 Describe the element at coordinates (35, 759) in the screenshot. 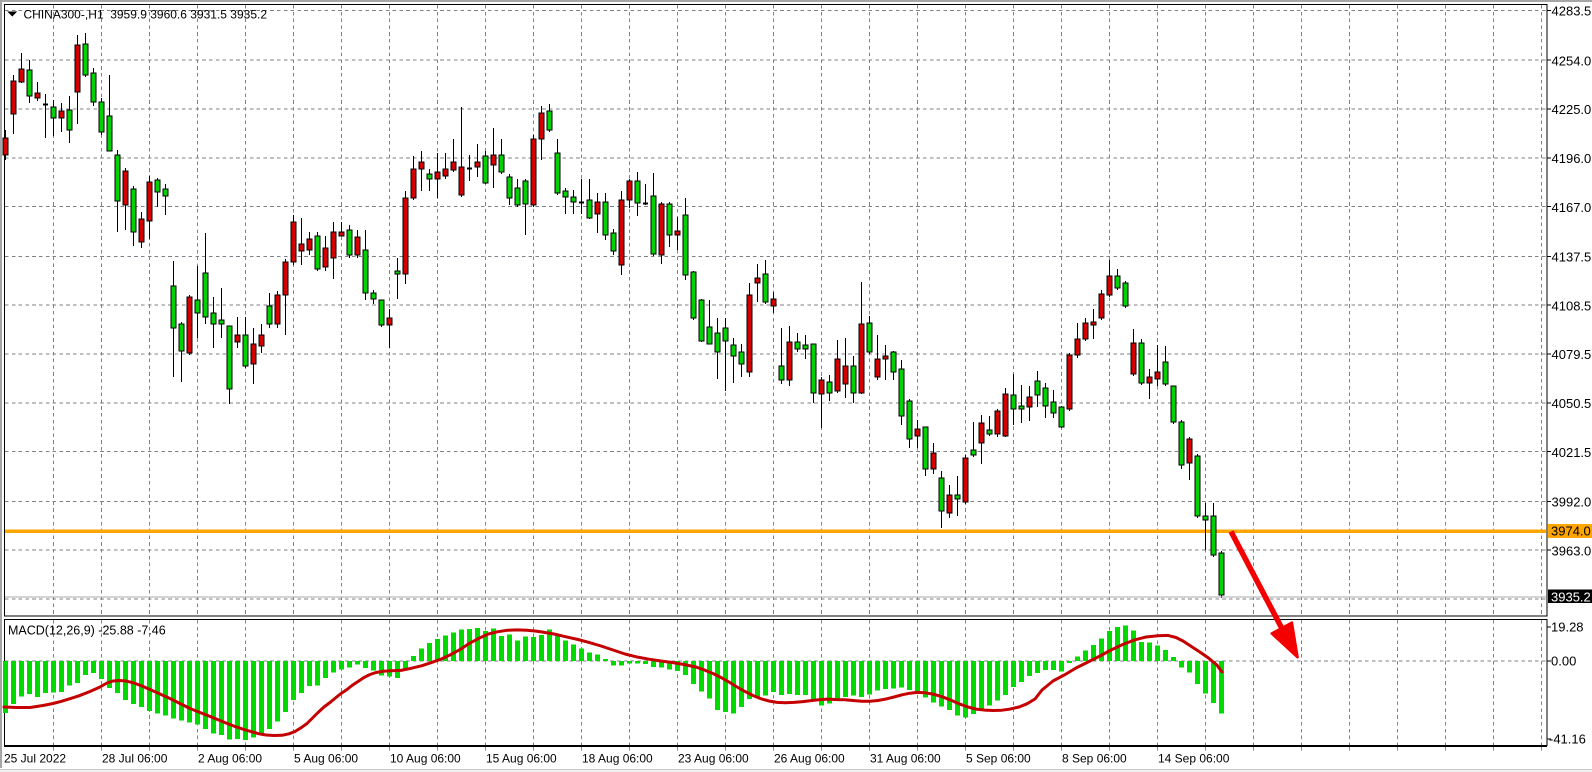

I see `svg-text: 25 Jul 2022` at that location.